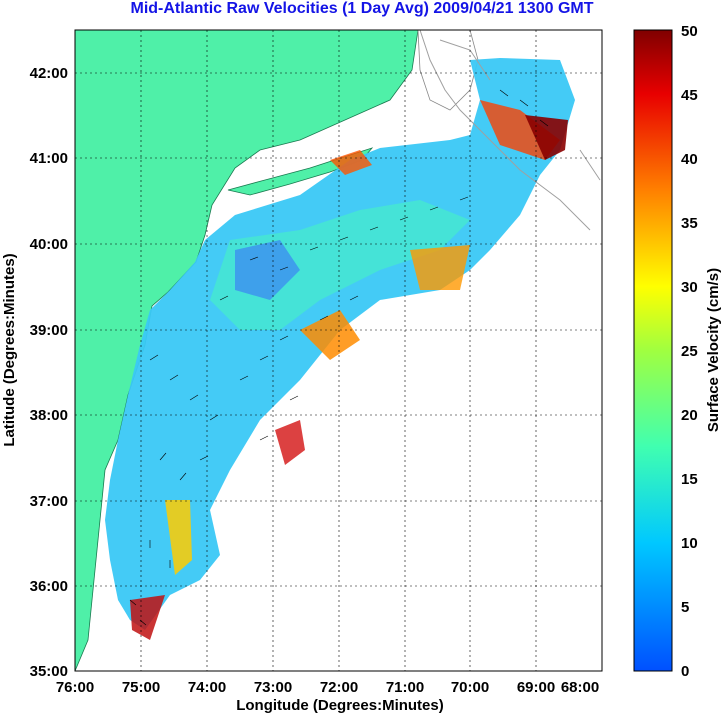  Describe the element at coordinates (689, 415) in the screenshot. I see `colorbar-tick: 20` at that location.